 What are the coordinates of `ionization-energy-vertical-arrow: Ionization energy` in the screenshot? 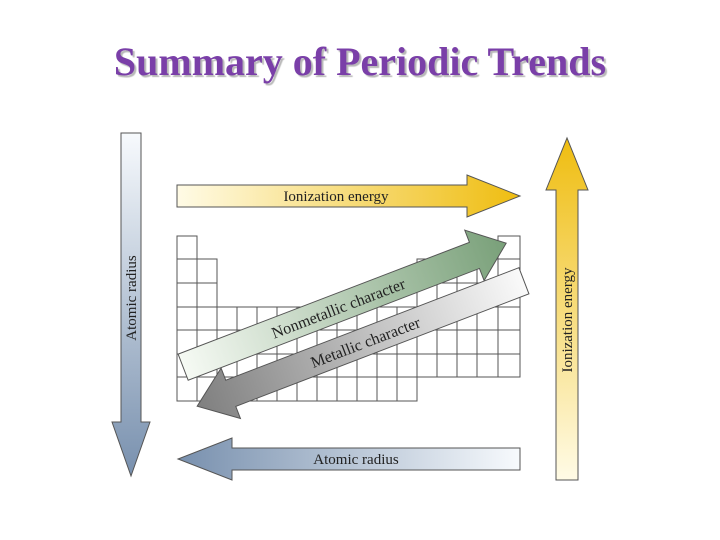 It's located at (567, 308).